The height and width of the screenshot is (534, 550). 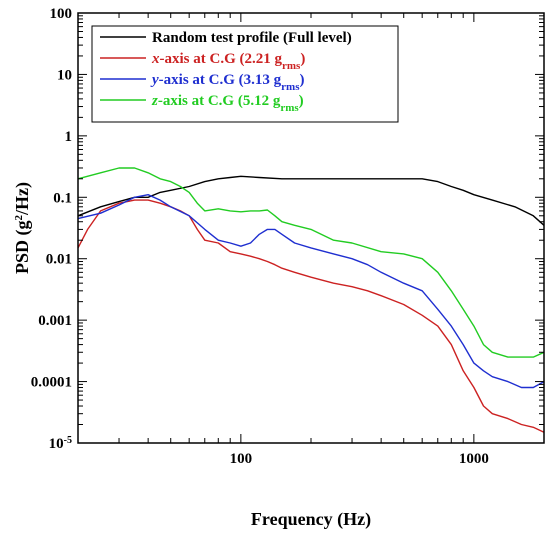 I want to click on legend-label-3: y-axis at C.G (3.13 grms), so click(x=227, y=82).